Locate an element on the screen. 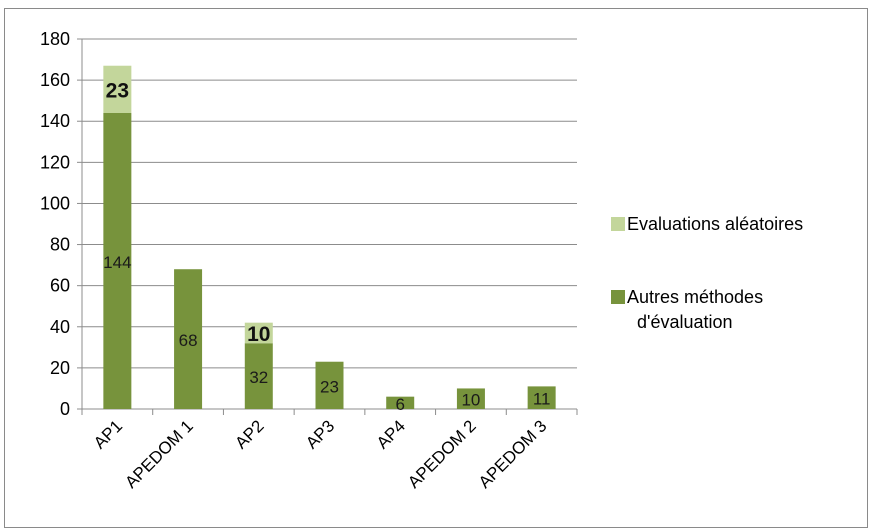 The width and height of the screenshot is (874, 532). y-tick-label: 160 is located at coordinates (55, 80).